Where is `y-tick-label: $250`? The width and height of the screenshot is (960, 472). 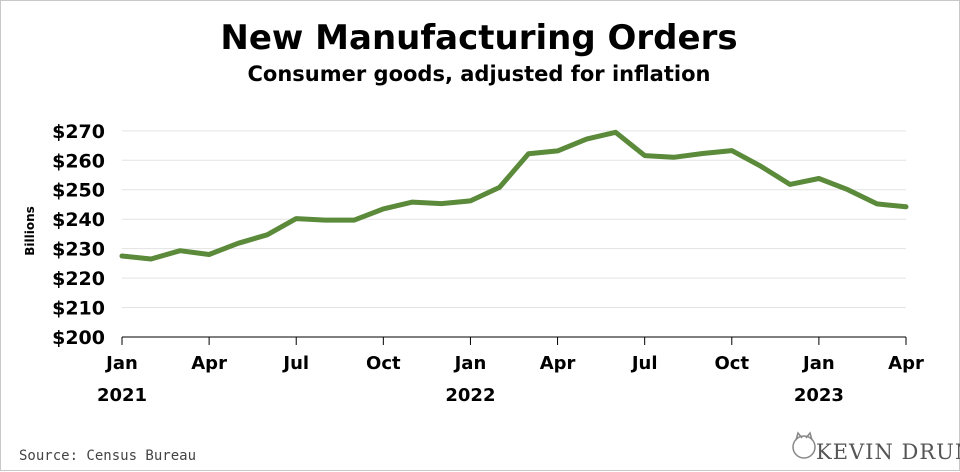 y-tick-label: $250 is located at coordinates (78, 191).